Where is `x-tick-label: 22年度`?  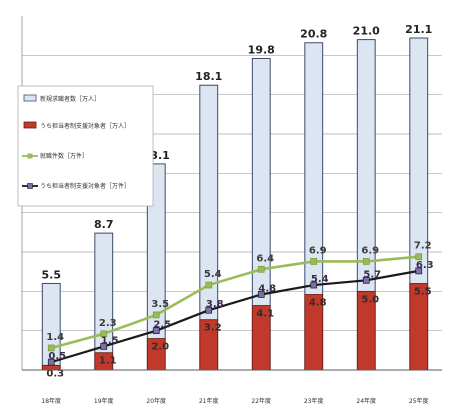
x-tick-label: 22年度 is located at coordinates (261, 401).